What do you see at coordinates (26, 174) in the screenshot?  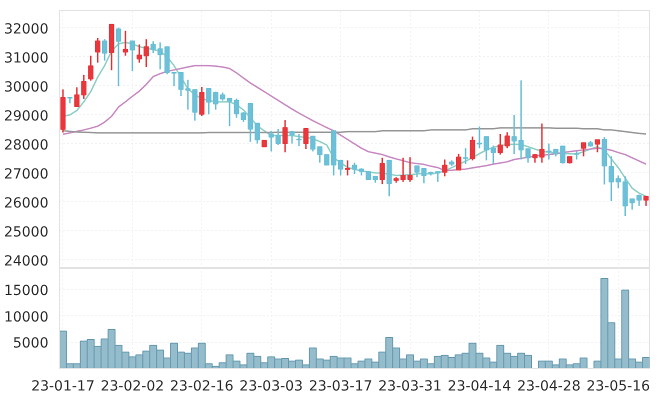 I see `y-tick-label: 27000` at bounding box center [26, 174].